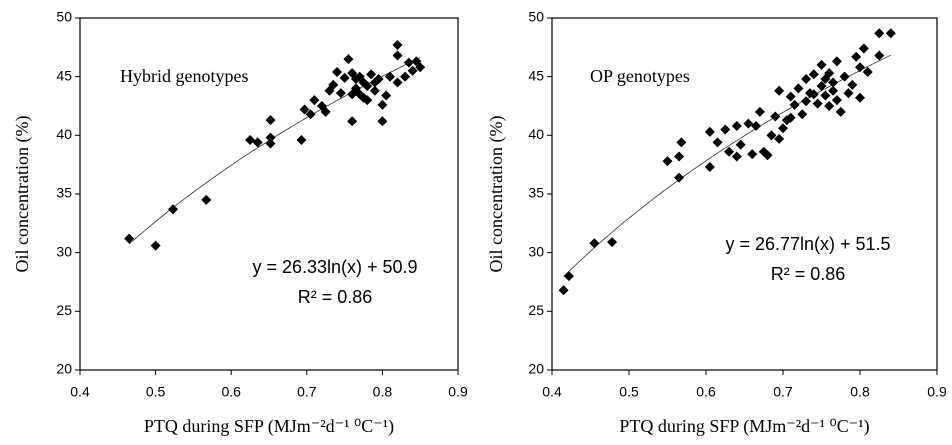 The image size is (952, 445). I want to click on y-tick-label: 40, so click(64, 134).